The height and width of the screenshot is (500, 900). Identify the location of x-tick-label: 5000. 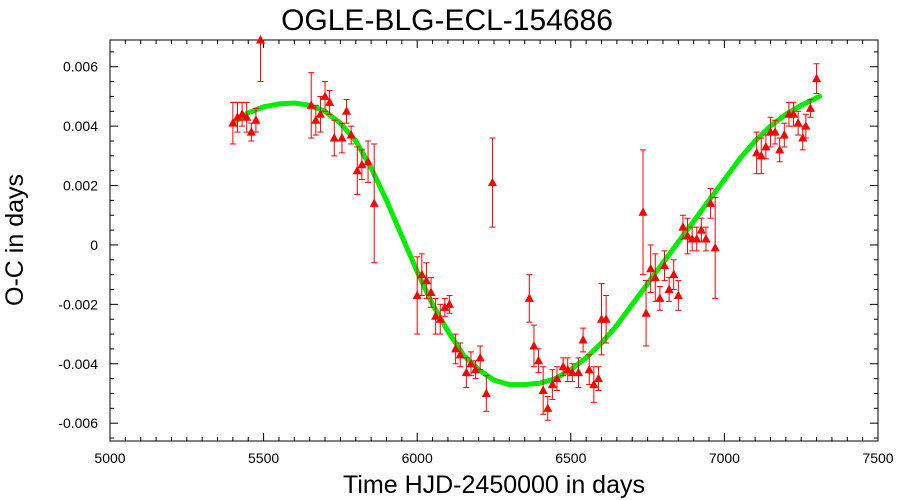
(109, 458).